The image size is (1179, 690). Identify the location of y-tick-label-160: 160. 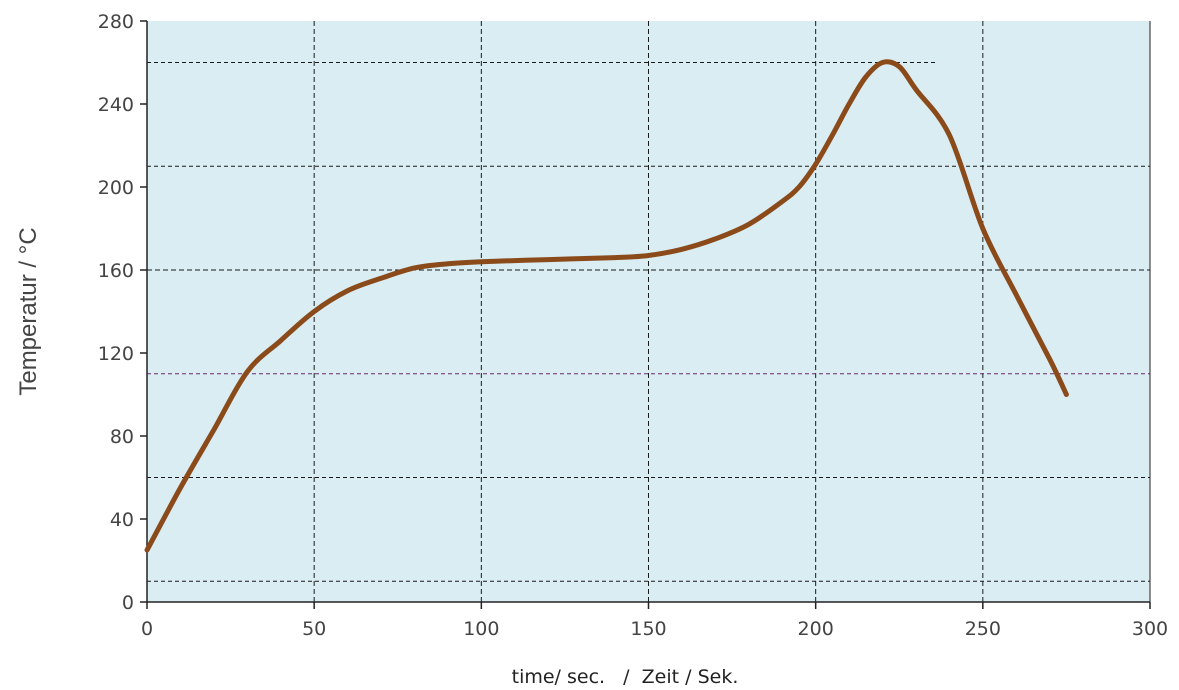
(116, 271).